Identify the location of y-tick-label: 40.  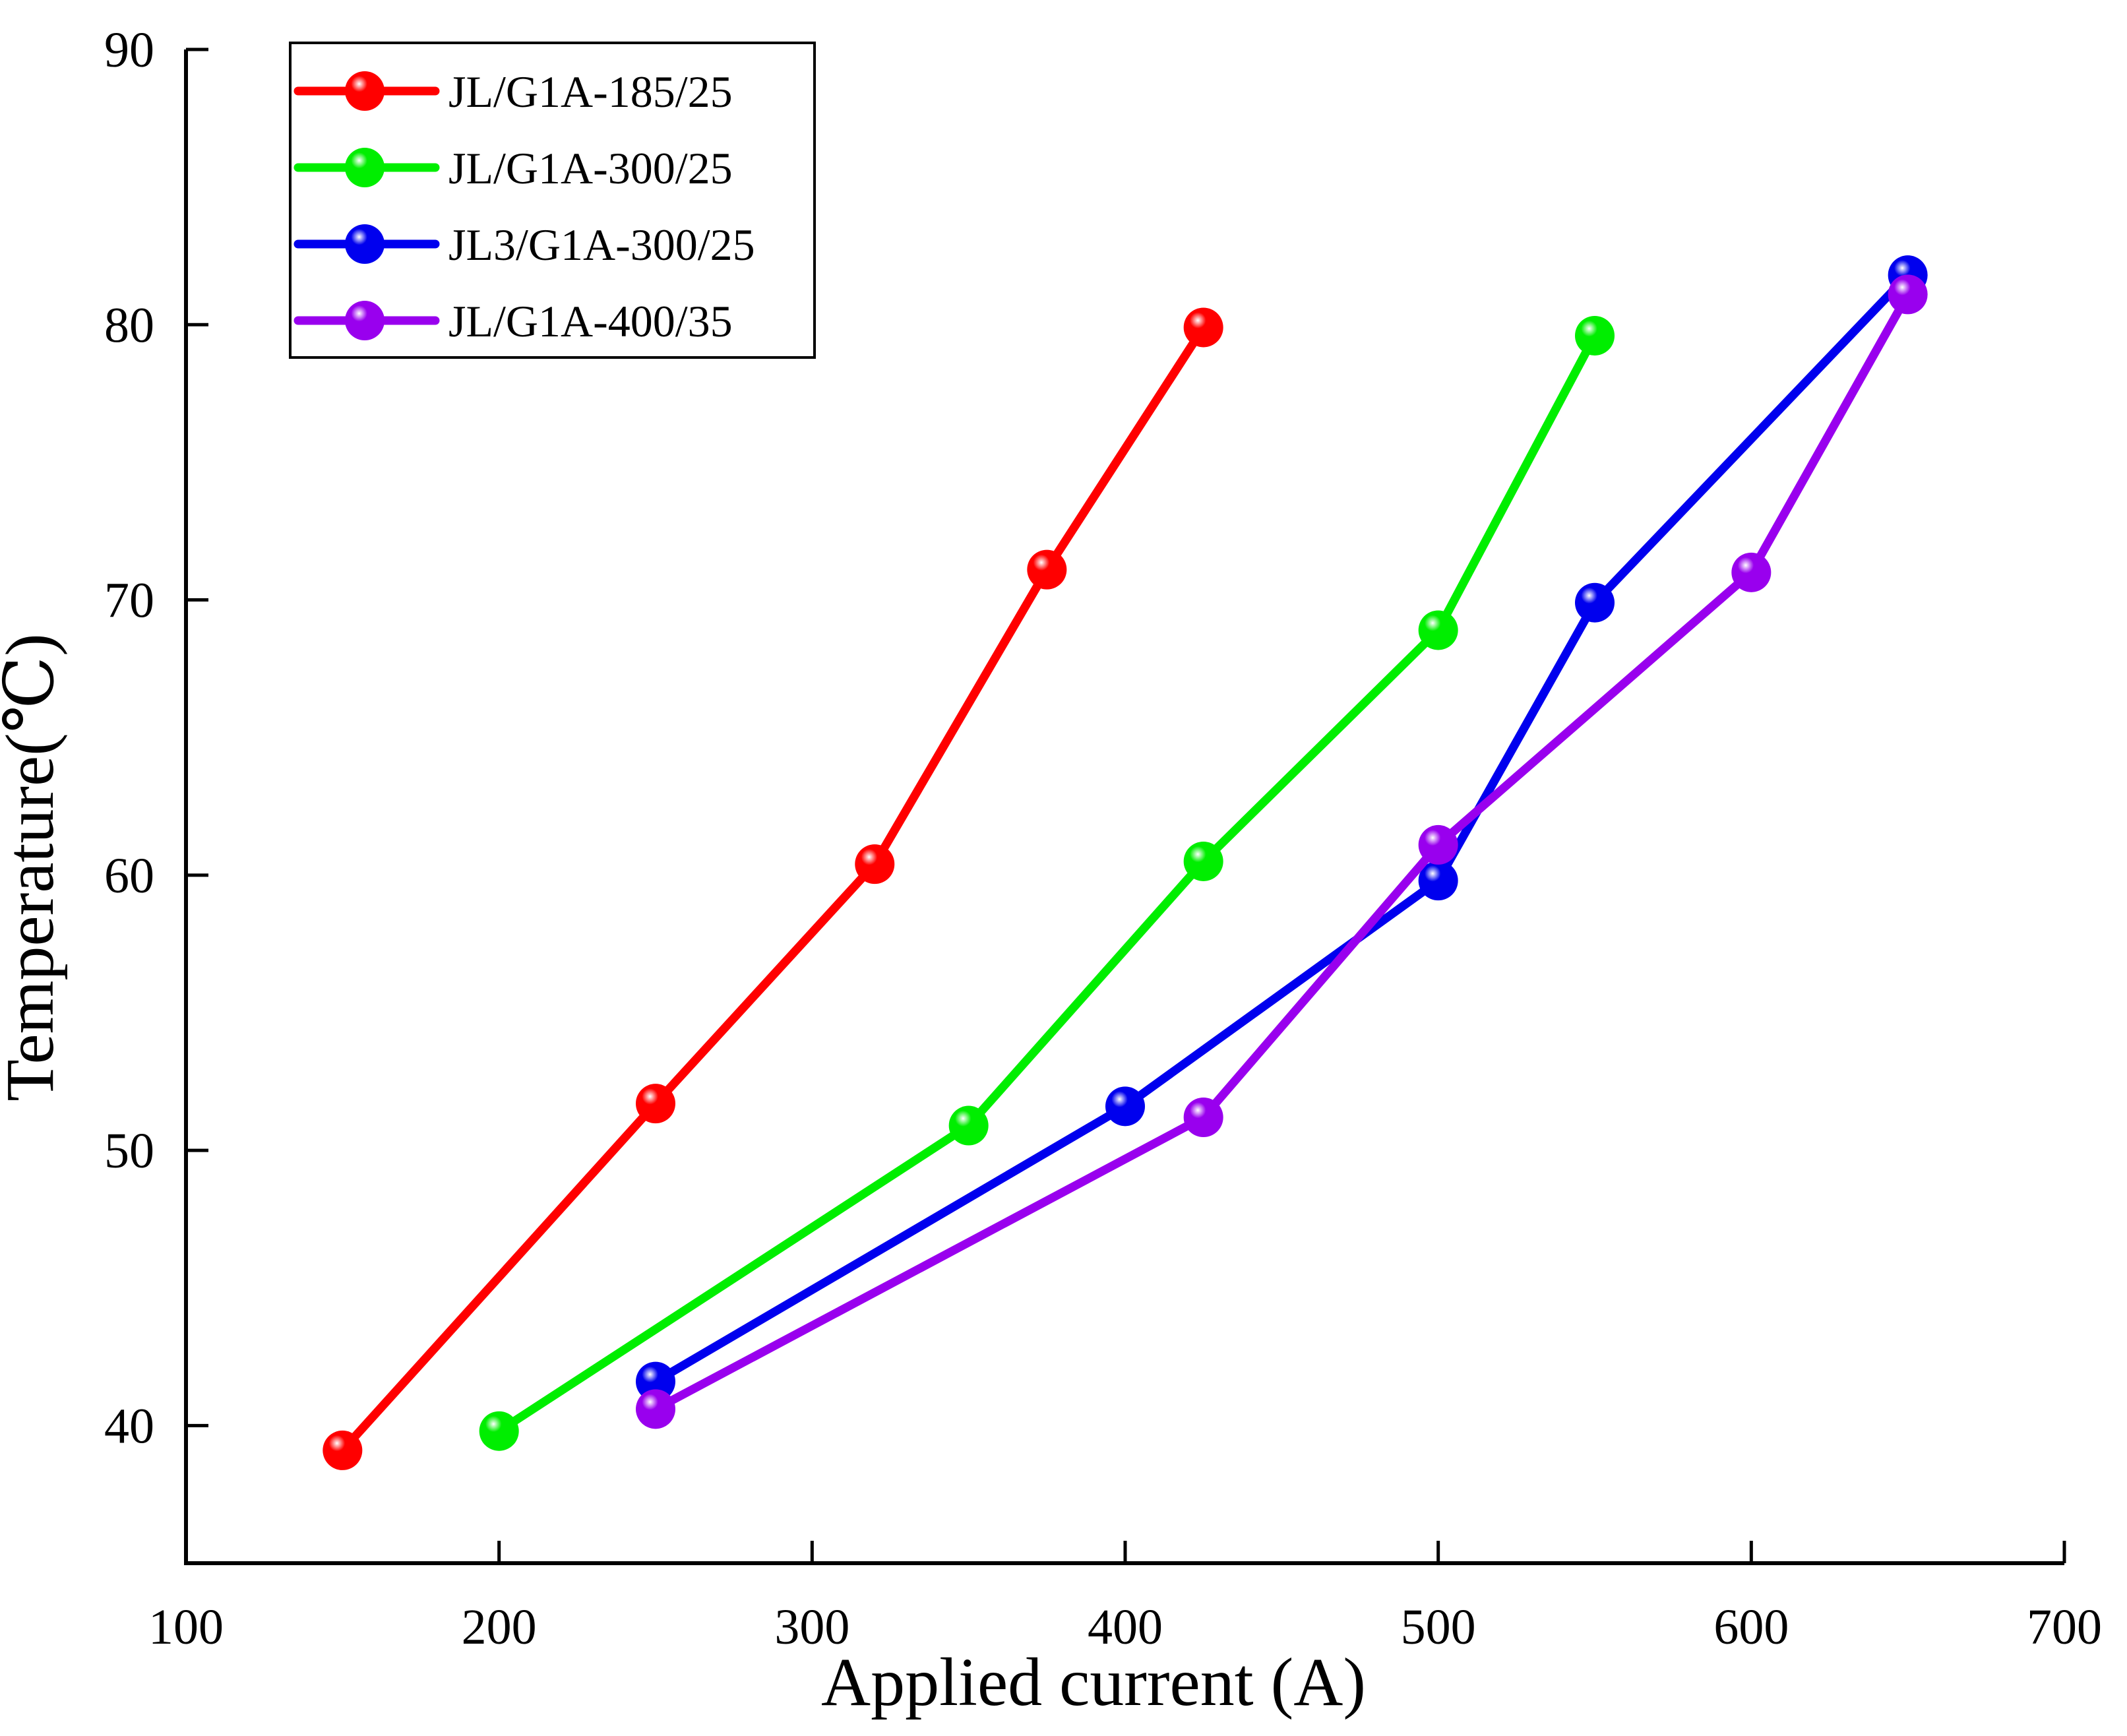
(129, 1426).